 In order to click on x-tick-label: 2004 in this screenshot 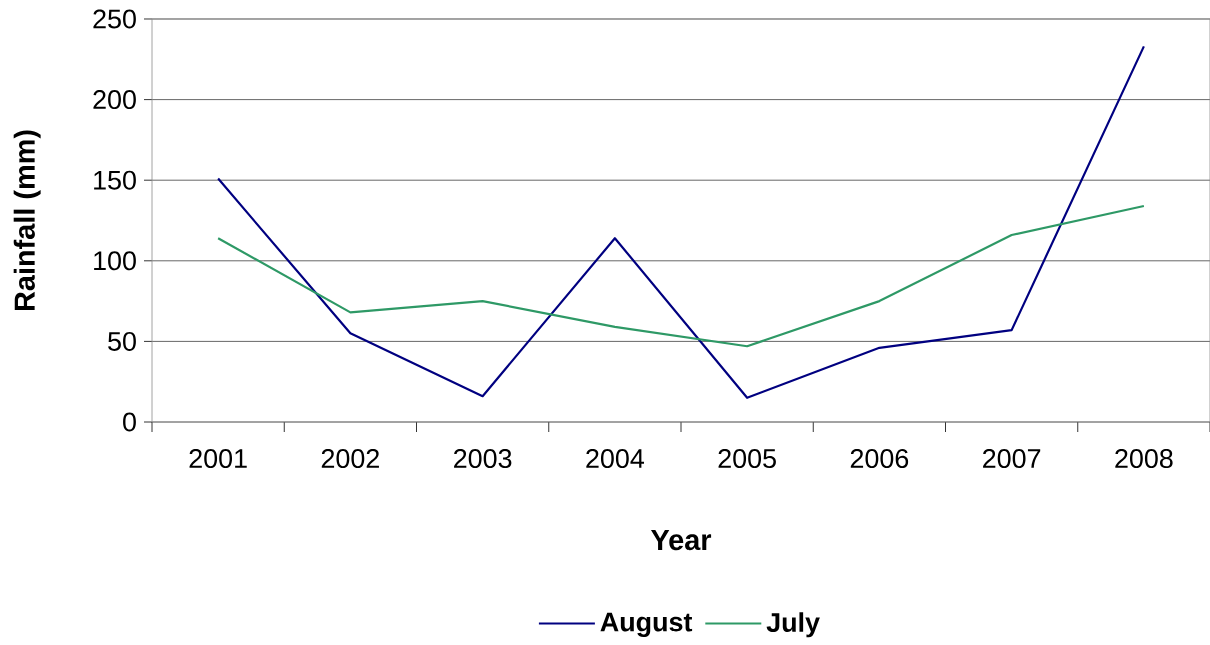, I will do `click(615, 459)`.